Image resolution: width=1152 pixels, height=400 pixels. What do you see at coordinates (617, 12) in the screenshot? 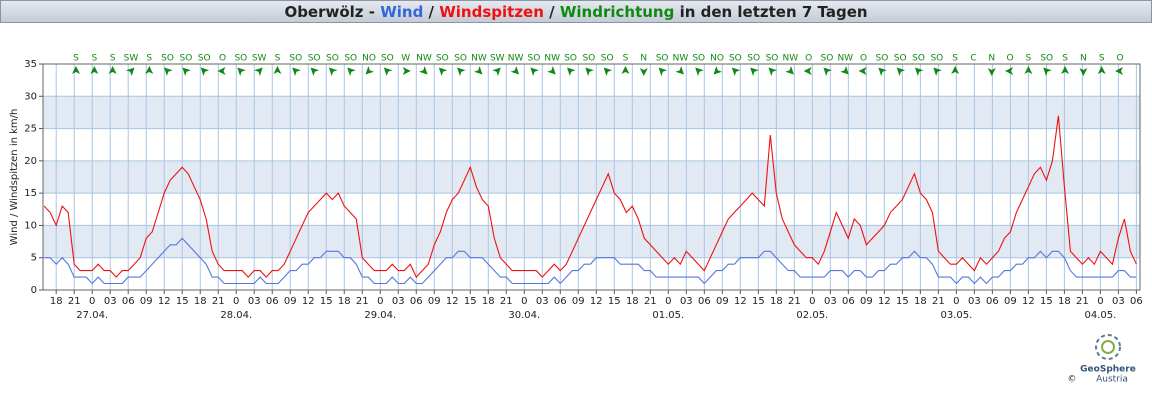
I see `title-part: Windrichtung` at bounding box center [617, 12].